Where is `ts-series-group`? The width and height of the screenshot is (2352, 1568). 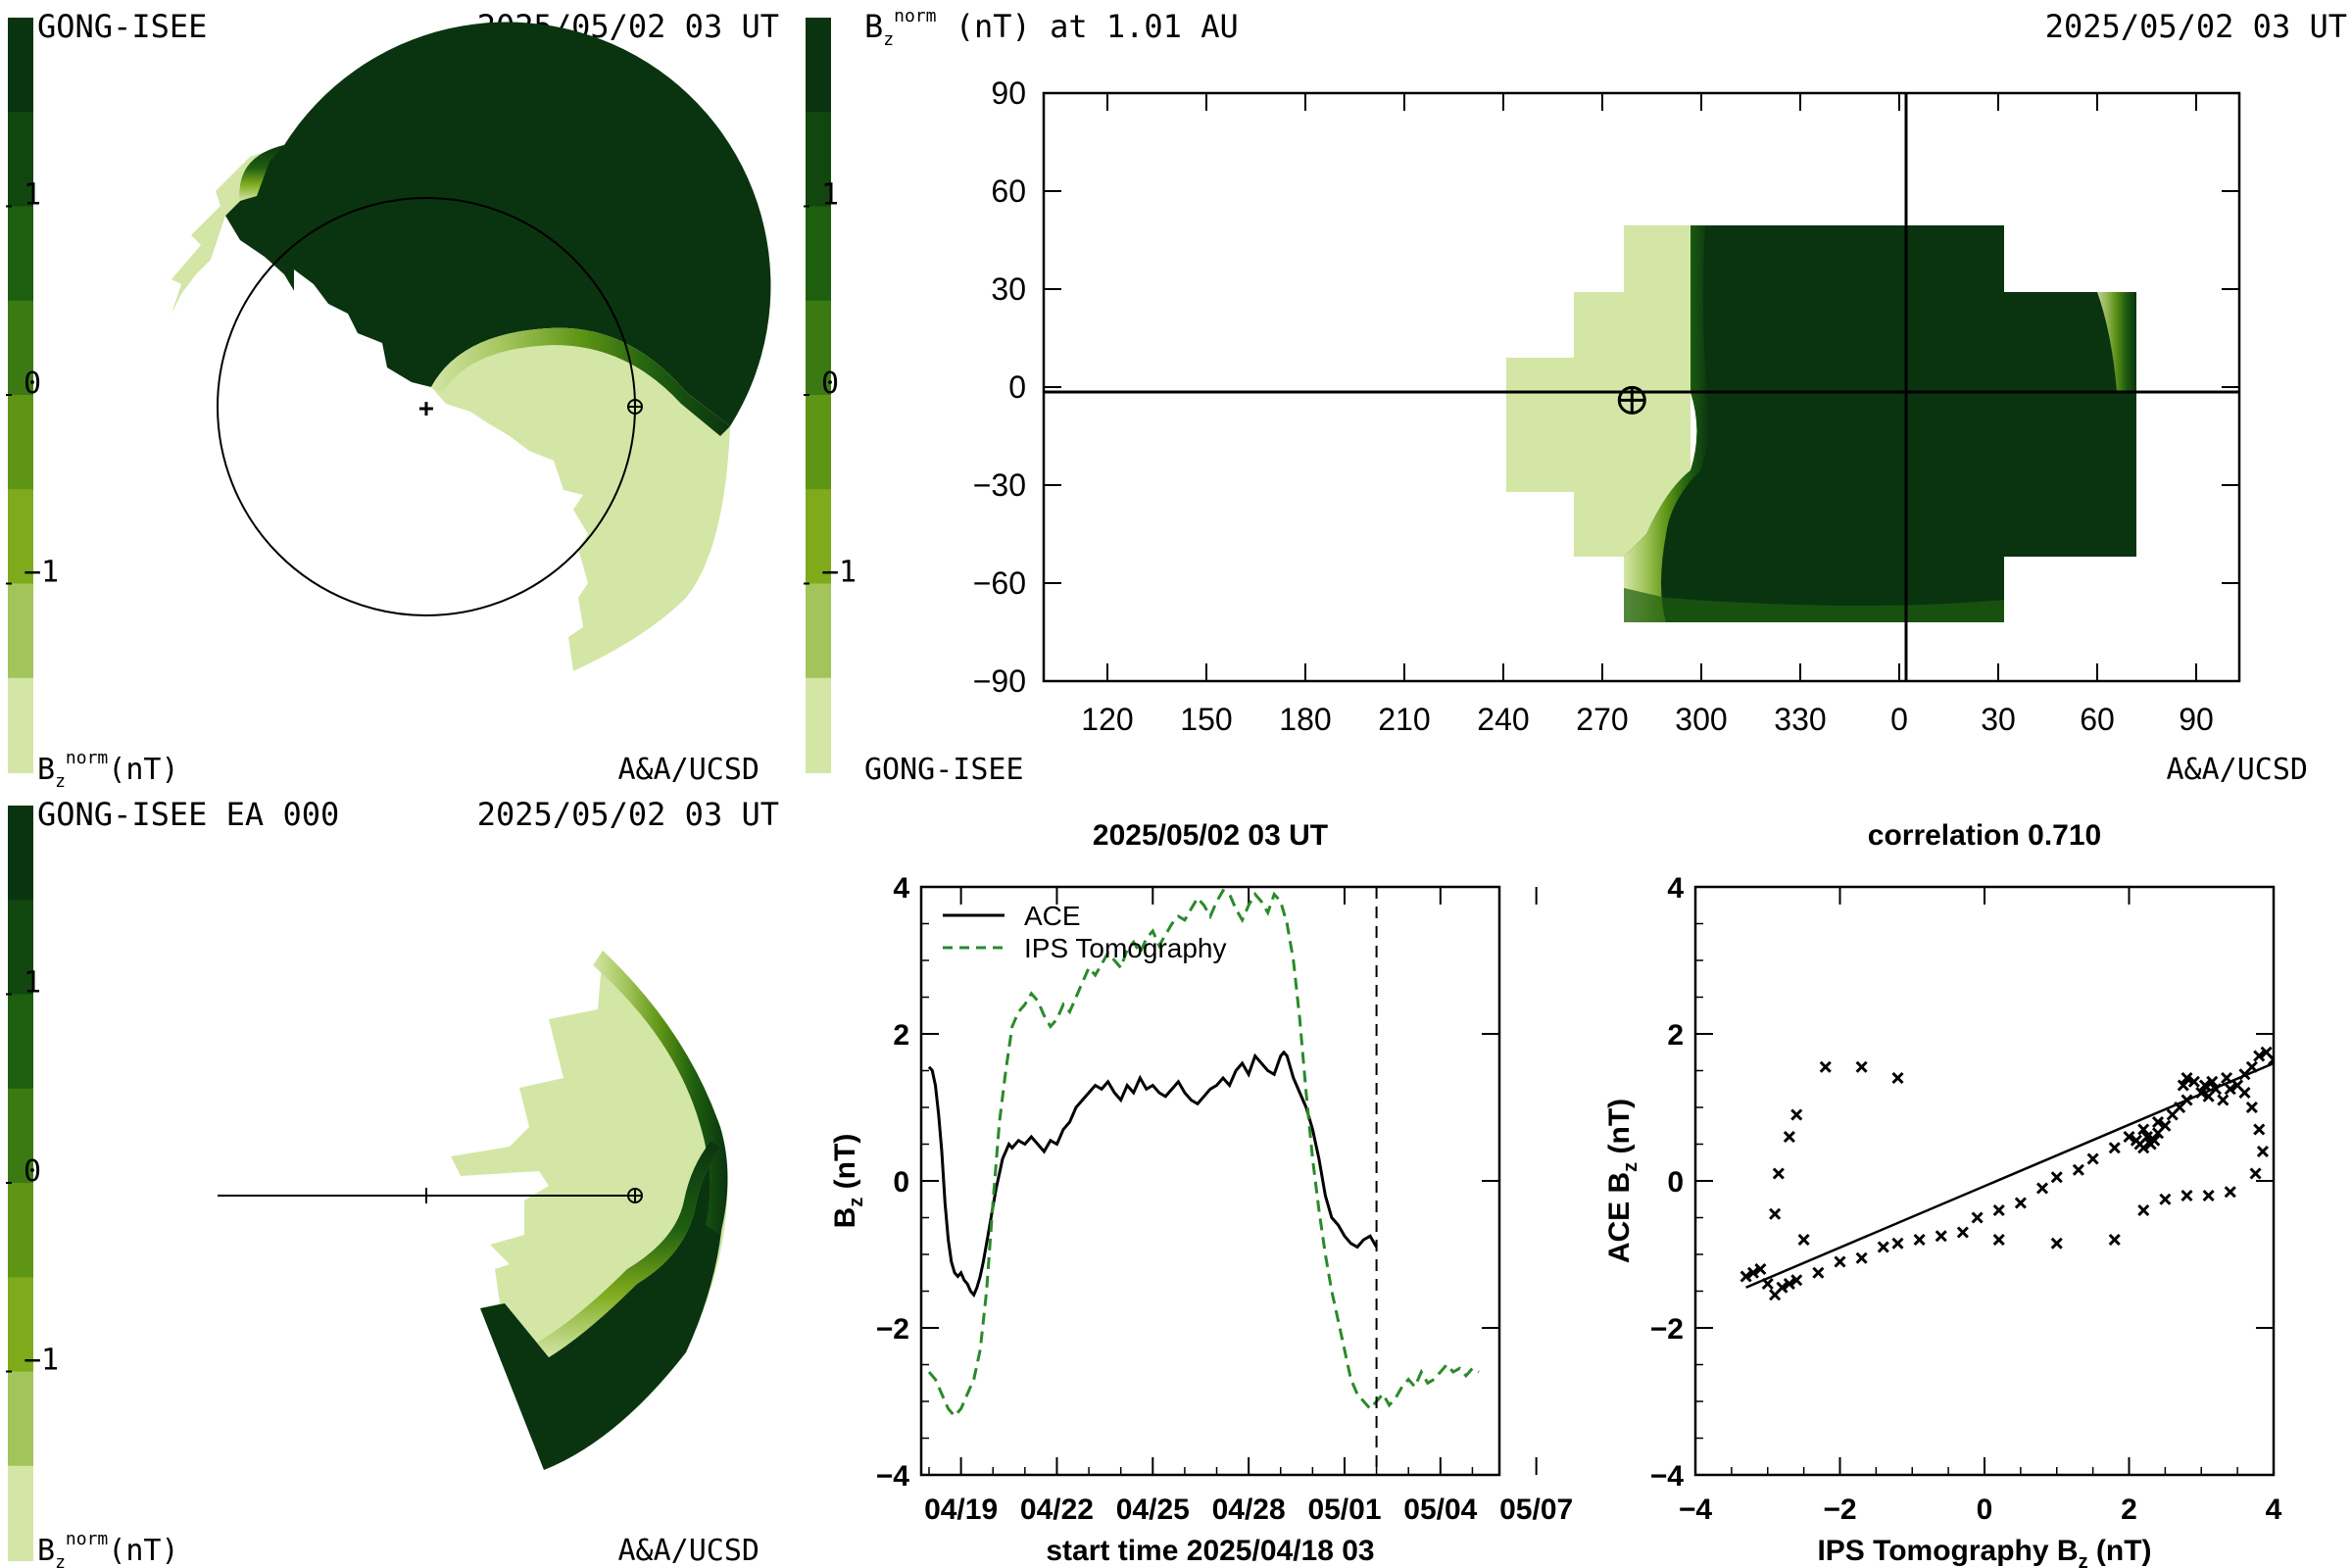
ts-series-group is located at coordinates (1203, 1153).